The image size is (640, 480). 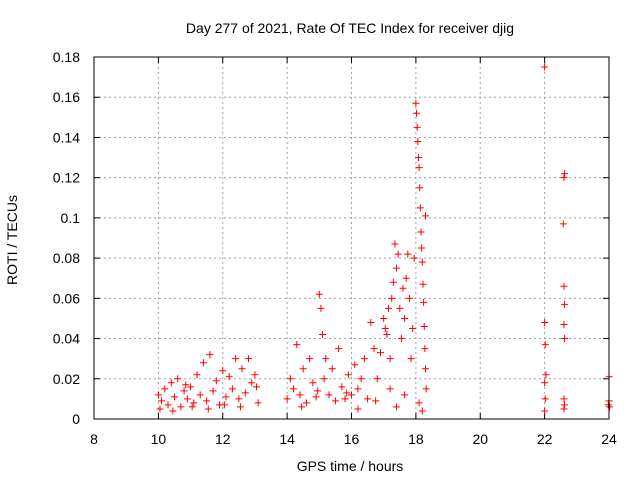 I want to click on y-tick-labels: 0 0.02 0.04 0.06 0.08 0.1 0.12 0.14 0.16 0.18, so click(x=66, y=238).